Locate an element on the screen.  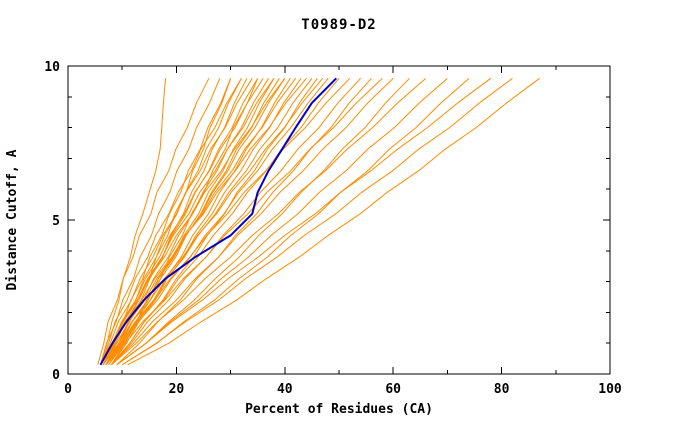
x-tick-label: 20 is located at coordinates (177, 389).